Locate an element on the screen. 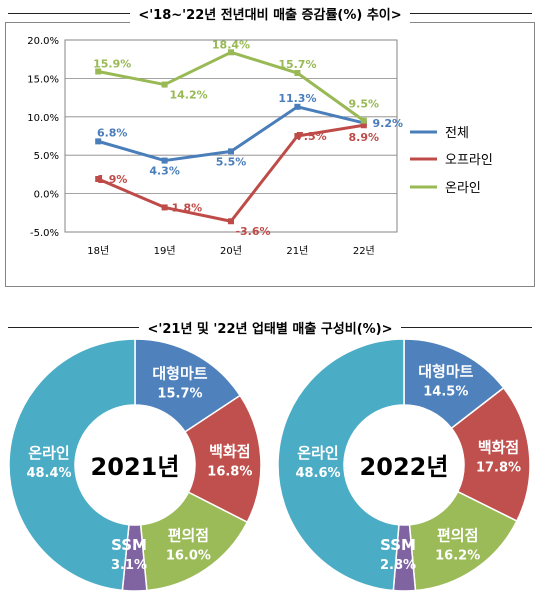  x-tick-label: 20년 is located at coordinates (231, 251).